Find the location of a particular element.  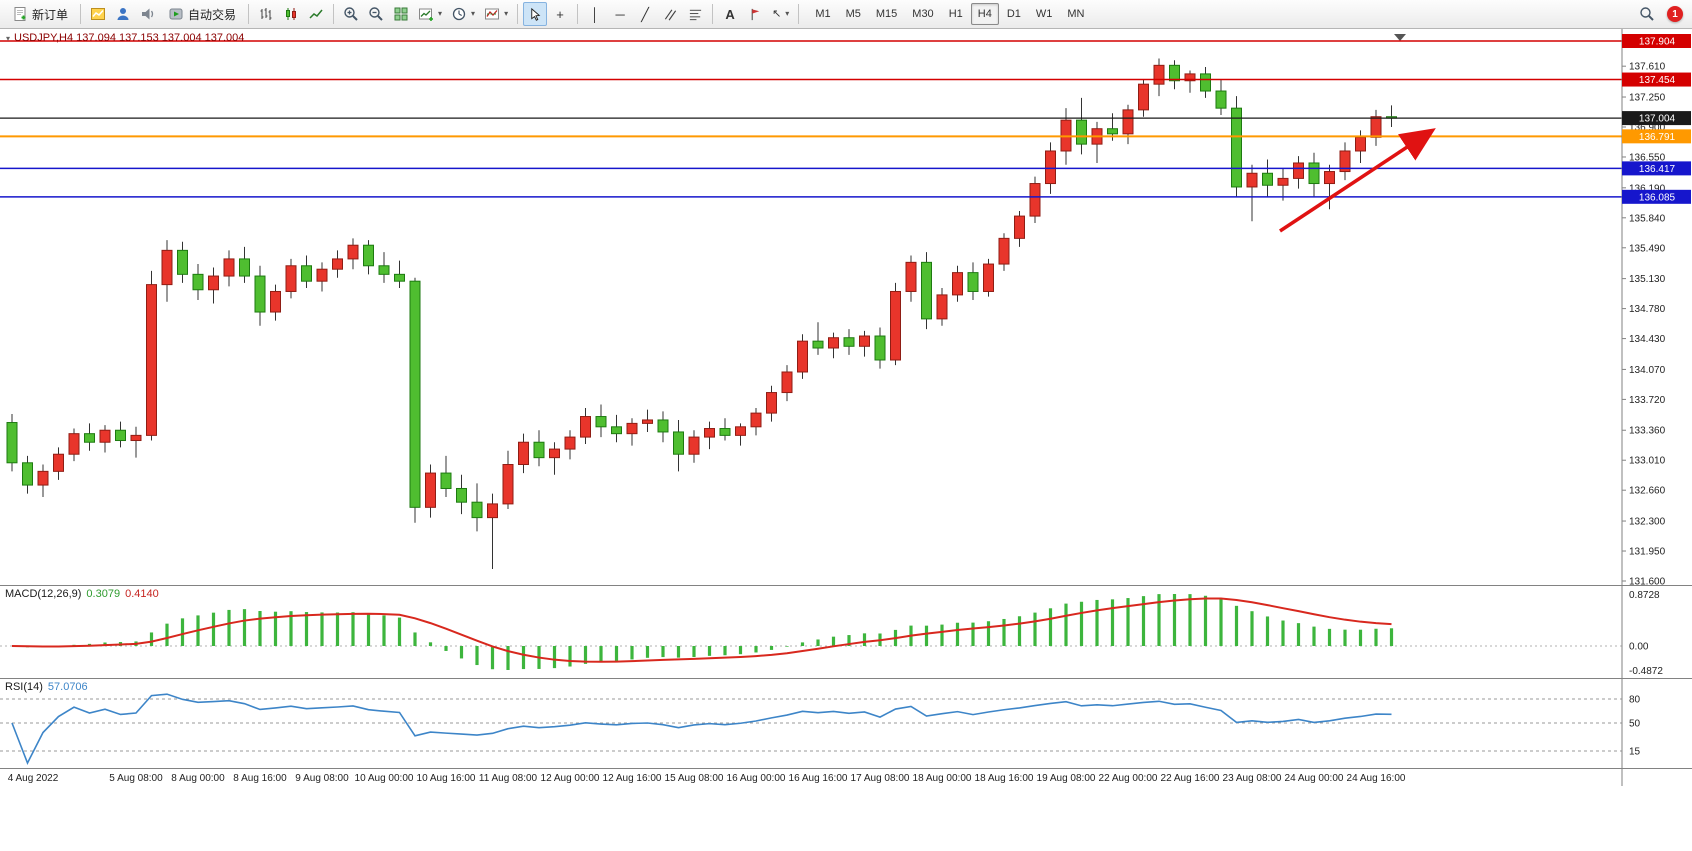

cursor-tool-button is located at coordinates (535, 14).